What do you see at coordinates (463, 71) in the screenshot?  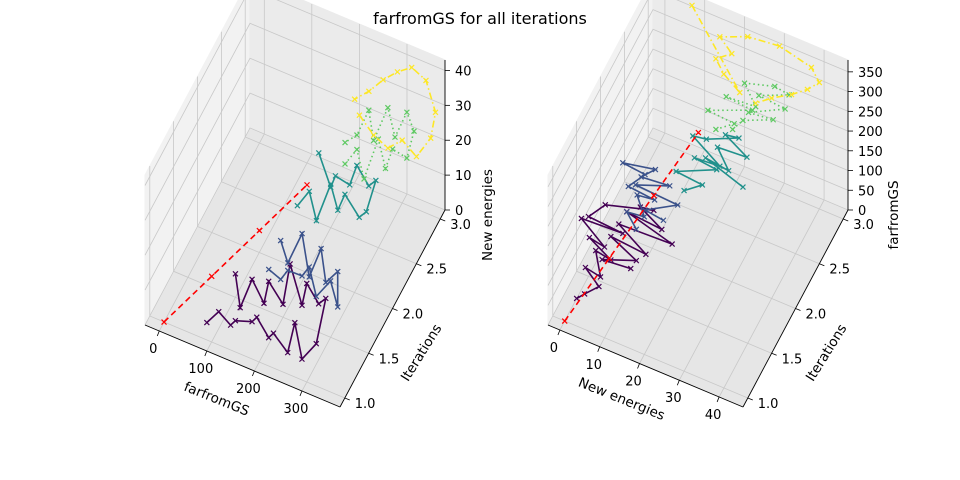 I see `z-tick-label: 40` at bounding box center [463, 71].